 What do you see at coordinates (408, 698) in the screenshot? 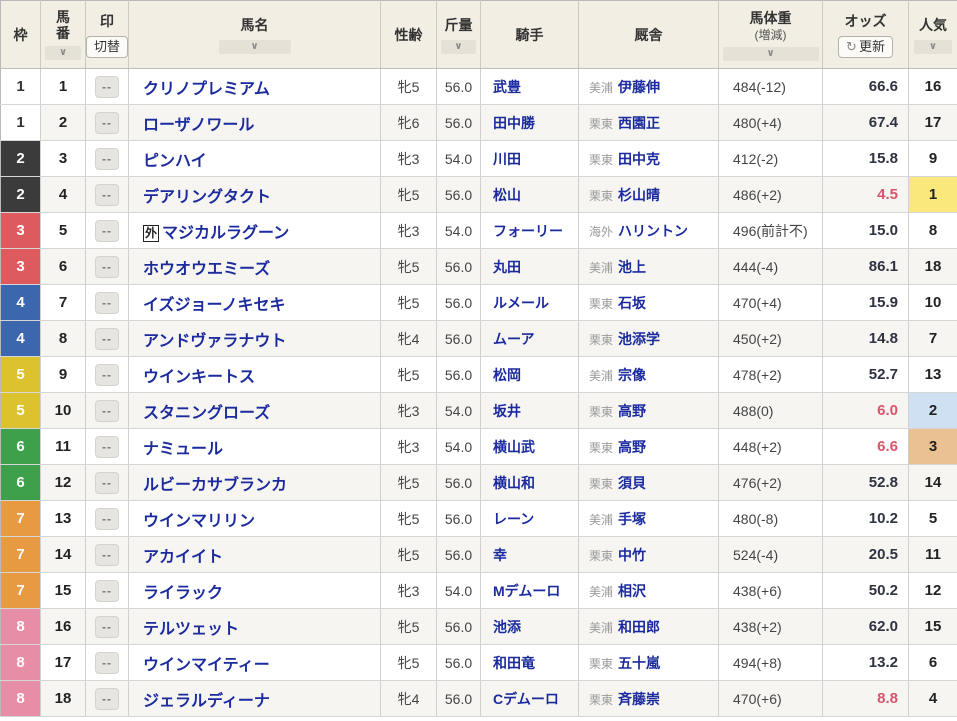
I see `sex-age-cell: 牝4` at bounding box center [408, 698].